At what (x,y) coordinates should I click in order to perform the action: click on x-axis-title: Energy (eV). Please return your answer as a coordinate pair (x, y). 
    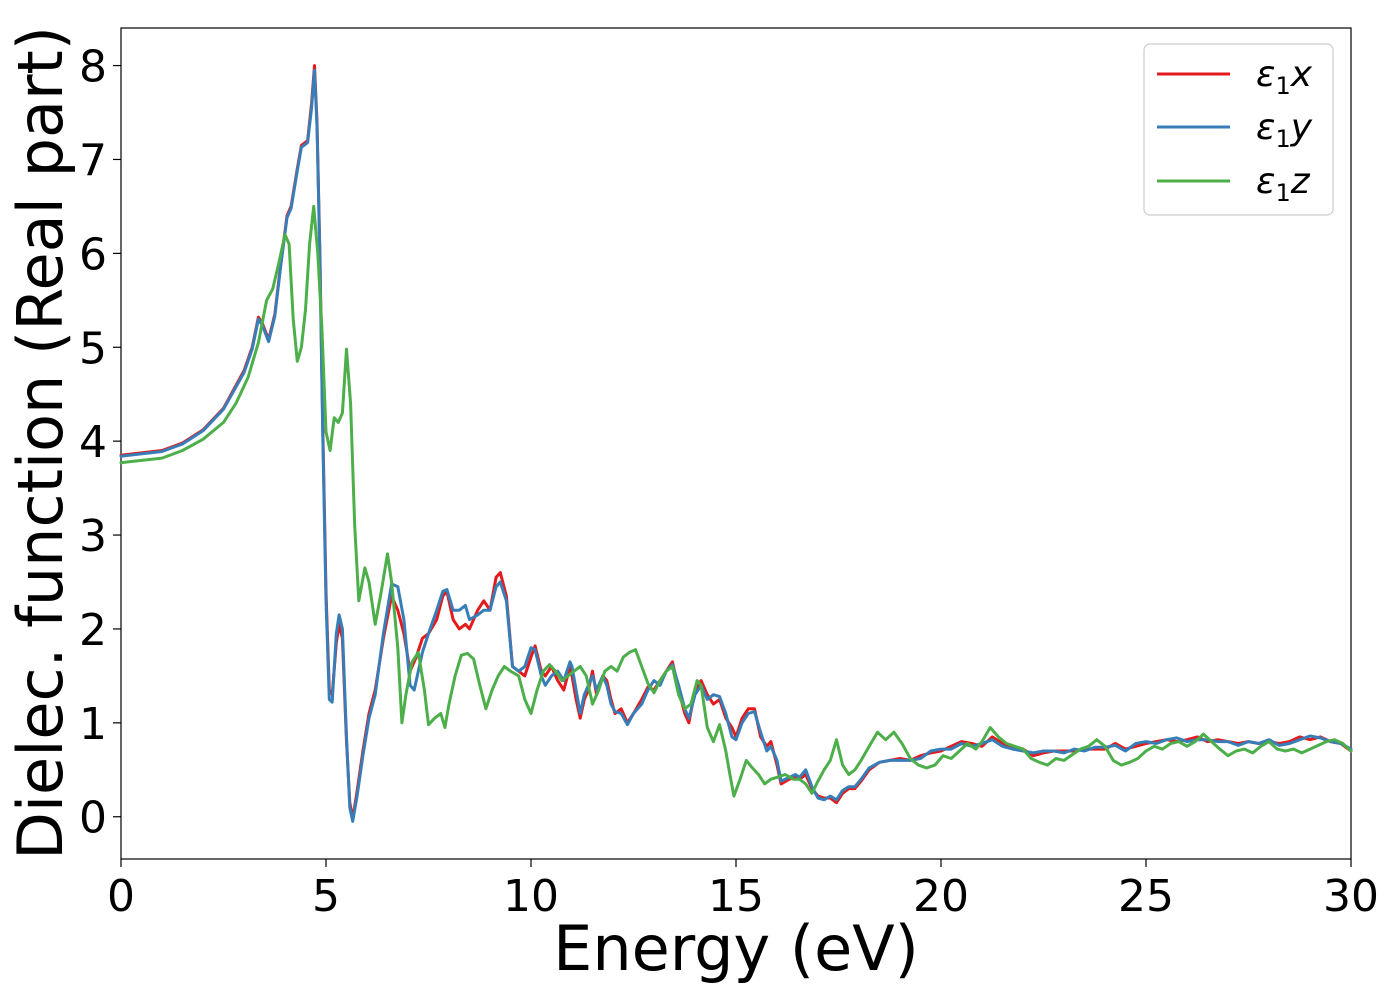
    Looking at the image, I should click on (736, 948).